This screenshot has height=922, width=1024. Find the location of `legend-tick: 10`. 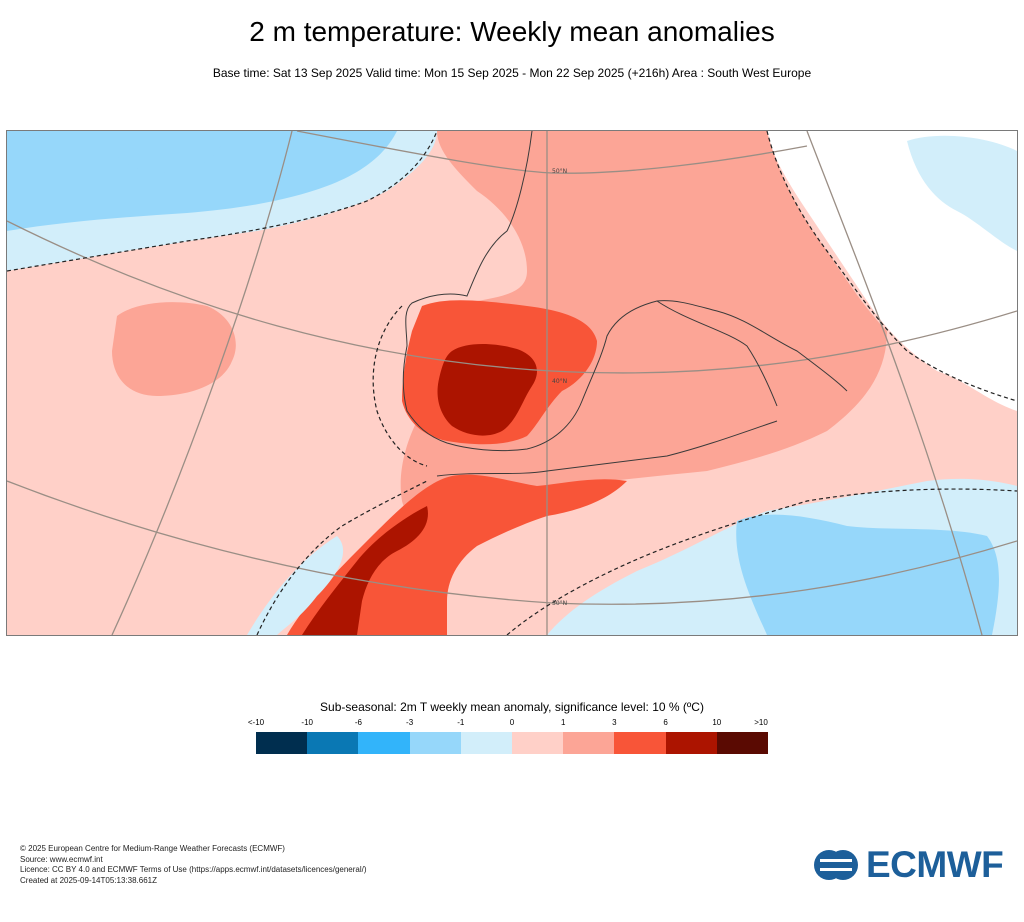

legend-tick: 10 is located at coordinates (717, 722).